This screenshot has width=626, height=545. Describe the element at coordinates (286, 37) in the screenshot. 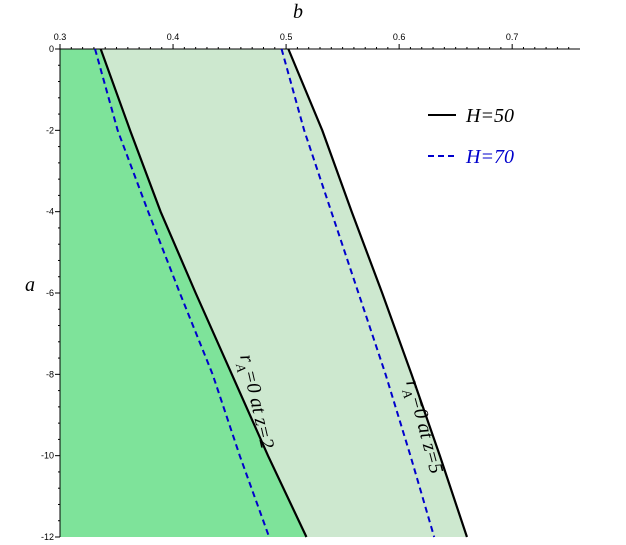

I see `x-tick-label: 0.5` at that location.